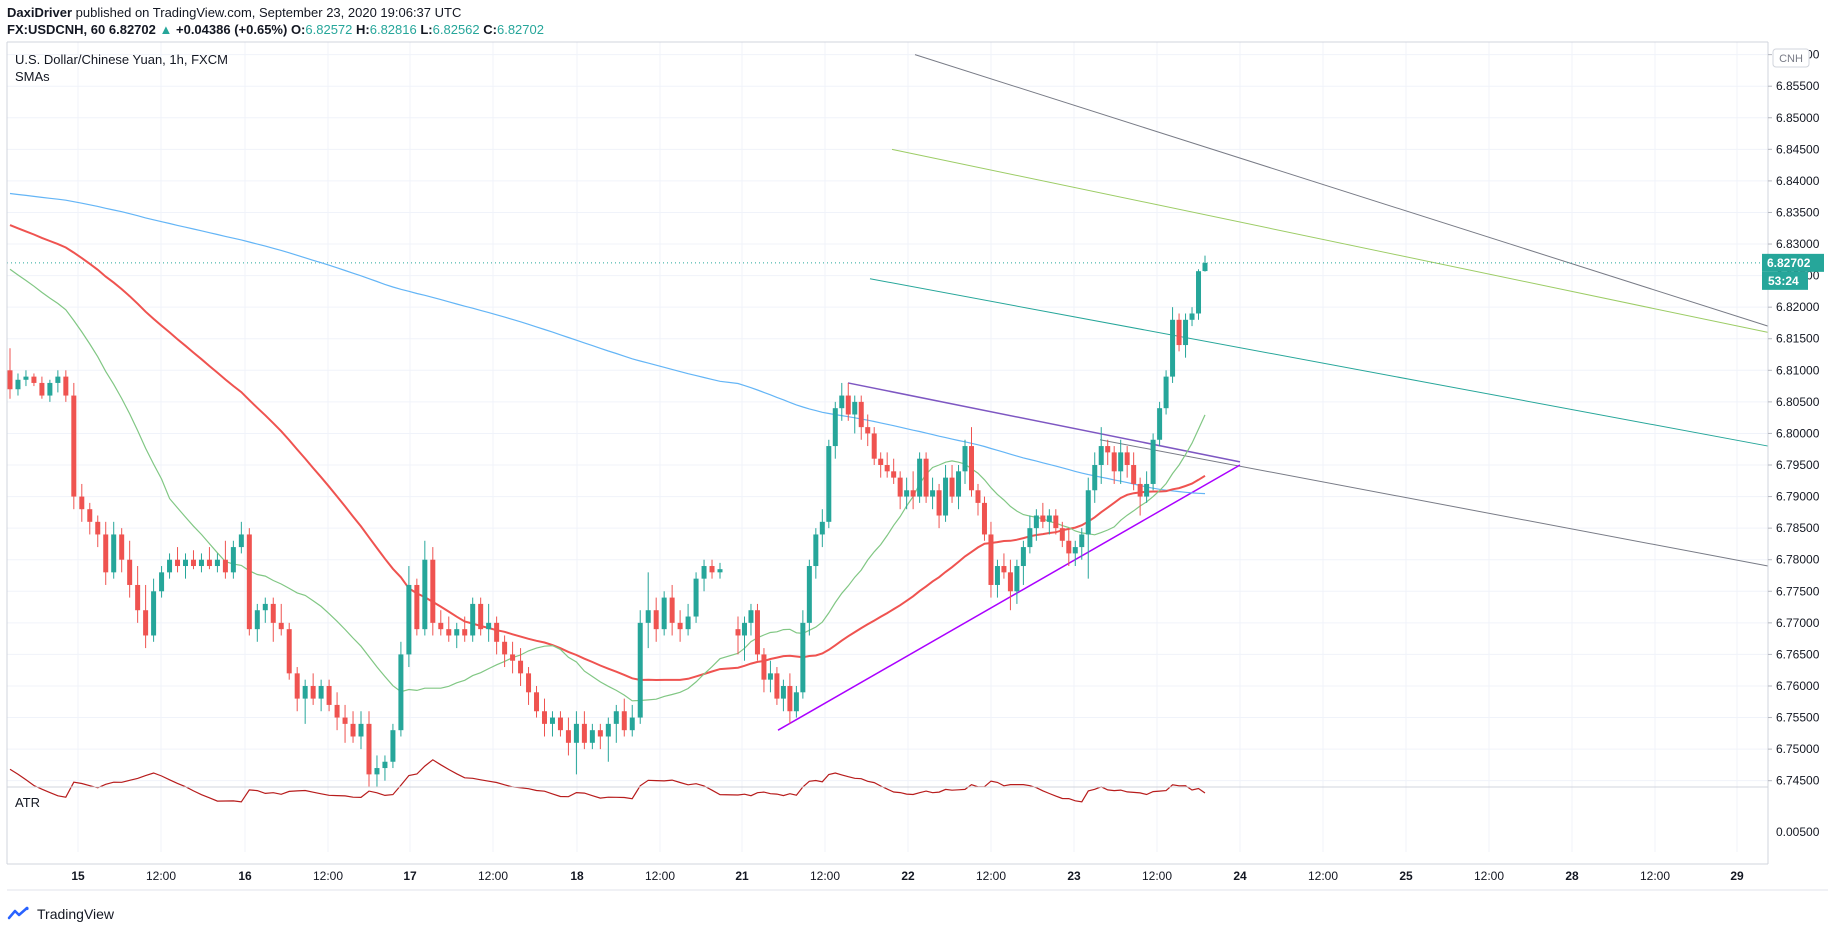  I want to click on y-tick-label: 6.82000, so click(1798, 307).